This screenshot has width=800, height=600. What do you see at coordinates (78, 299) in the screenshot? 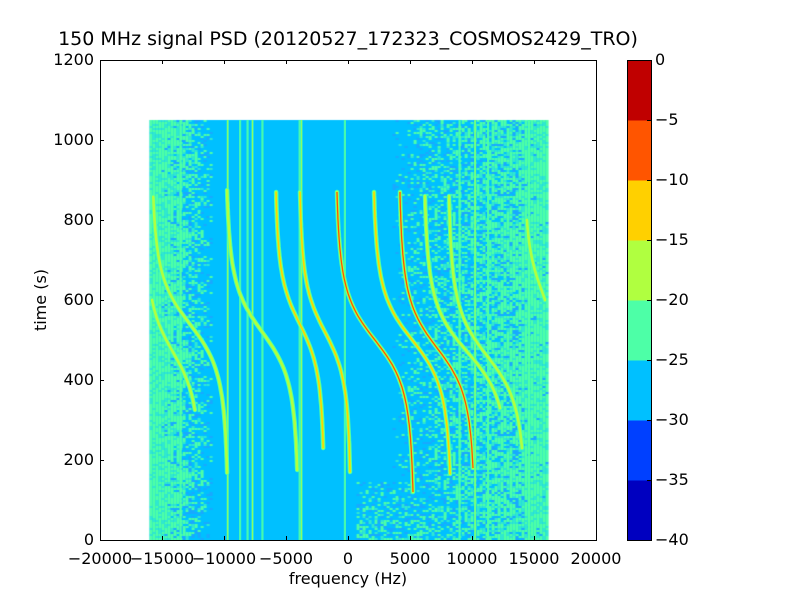
I see `y-tick-label: 600` at bounding box center [78, 299].